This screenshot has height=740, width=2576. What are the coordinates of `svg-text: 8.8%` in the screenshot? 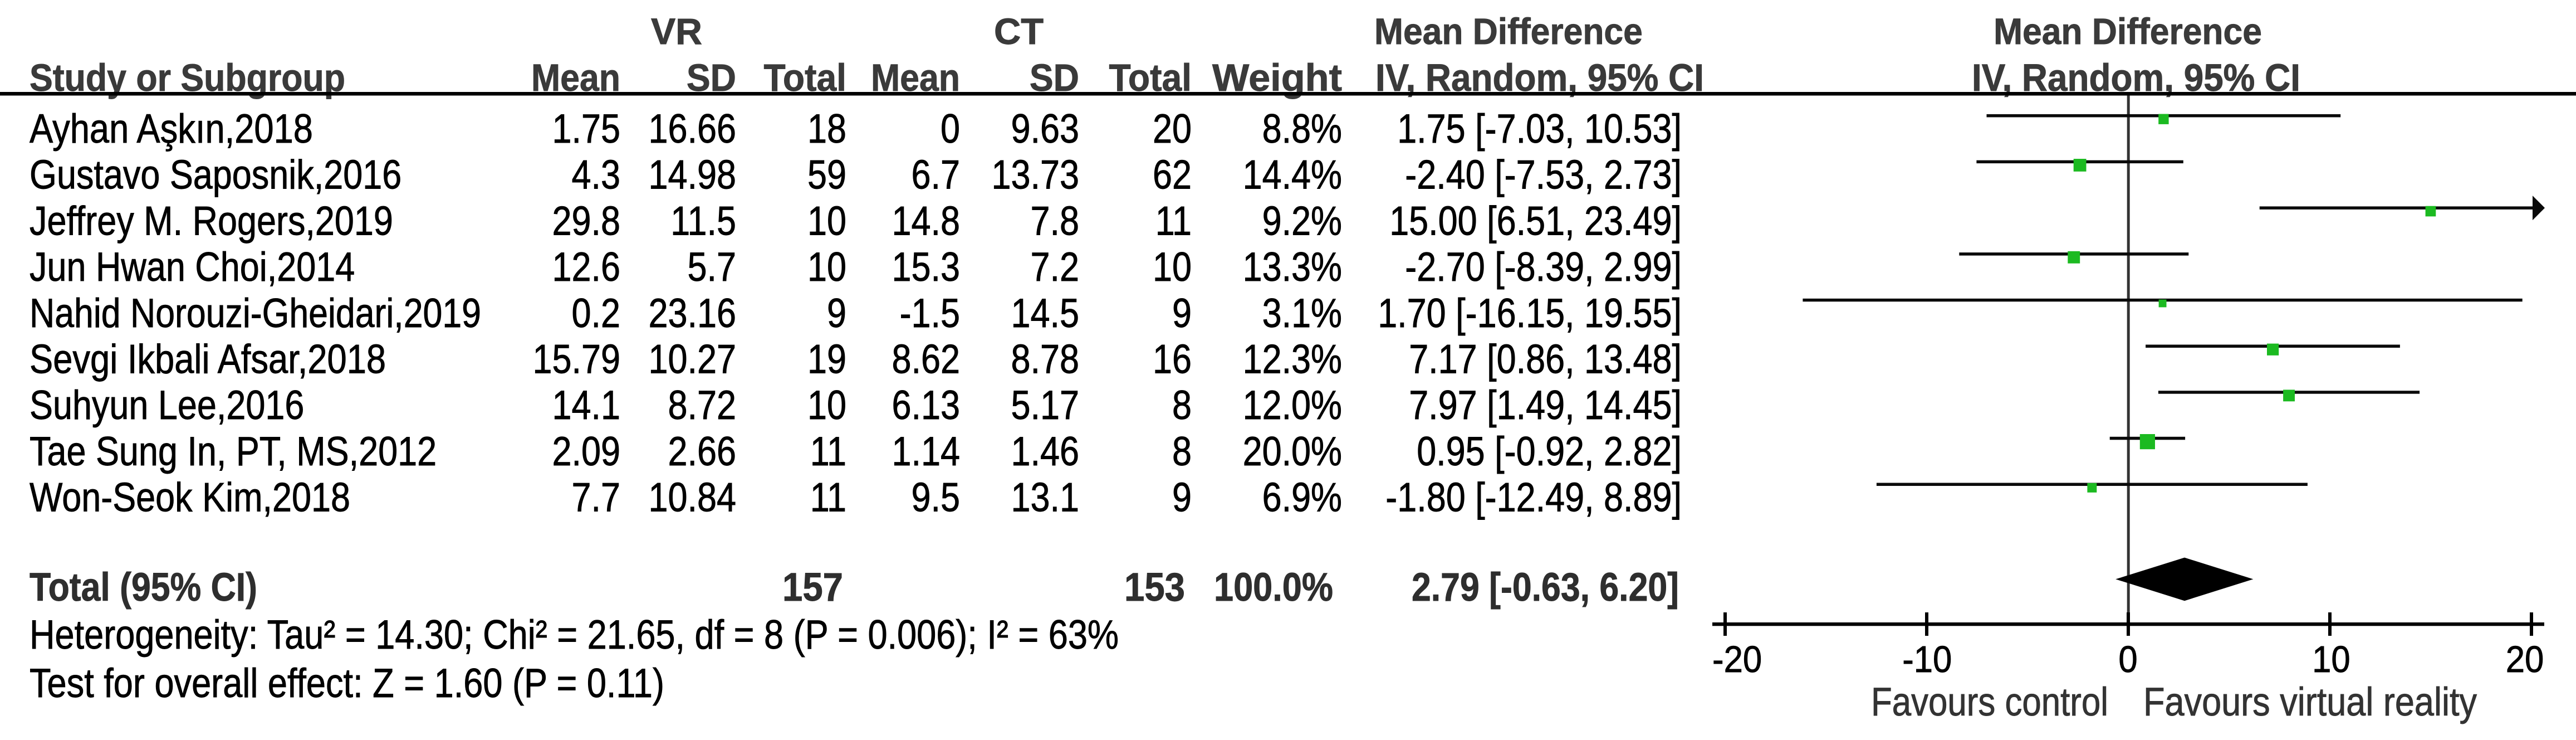 It's located at (1302, 129).